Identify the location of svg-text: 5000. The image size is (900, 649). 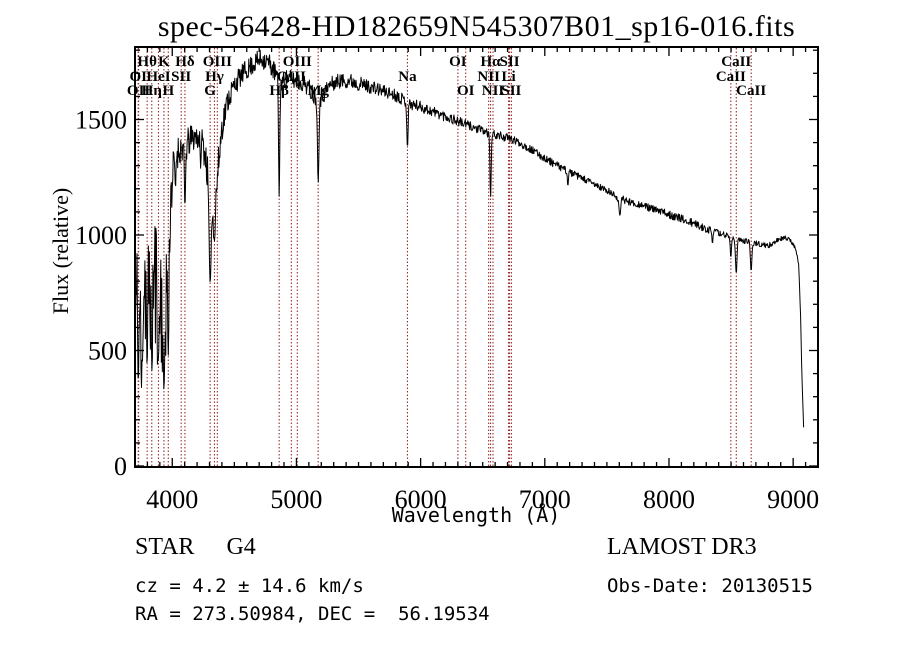
(296, 499).